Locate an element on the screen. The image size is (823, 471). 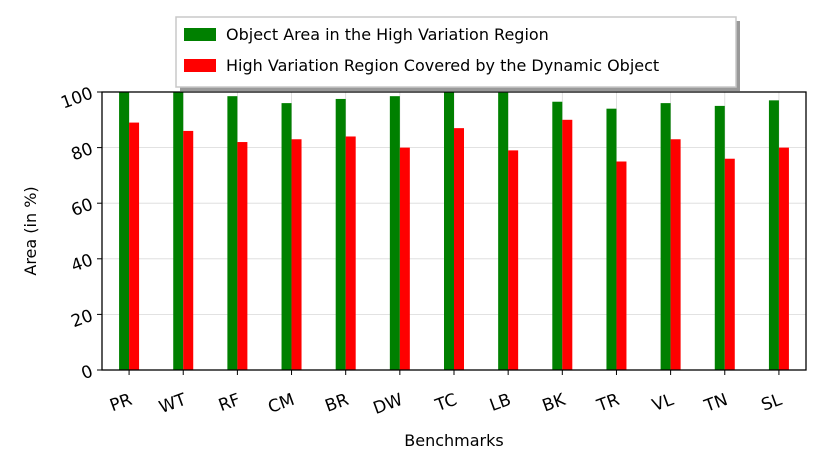
x-tick-label: WT is located at coordinates (173, 404).